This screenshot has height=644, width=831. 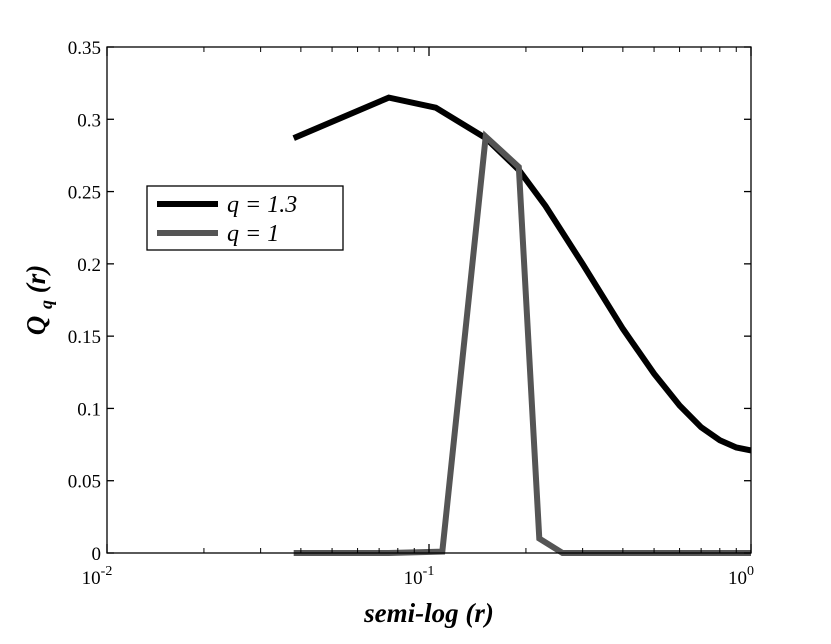 I want to click on x-tick-label-1: 10⁻¹, so click(x=419, y=576).